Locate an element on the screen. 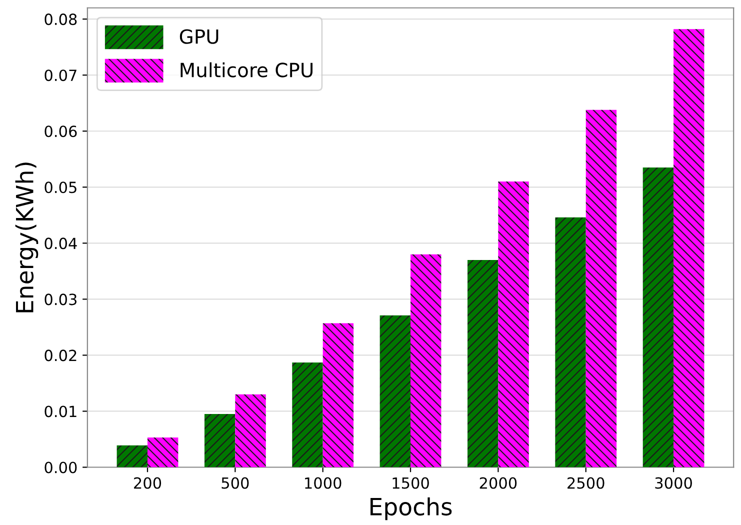 Image resolution: width=741 pixels, height=525 pixels. y-tick-label: 0.07 is located at coordinates (60, 76).